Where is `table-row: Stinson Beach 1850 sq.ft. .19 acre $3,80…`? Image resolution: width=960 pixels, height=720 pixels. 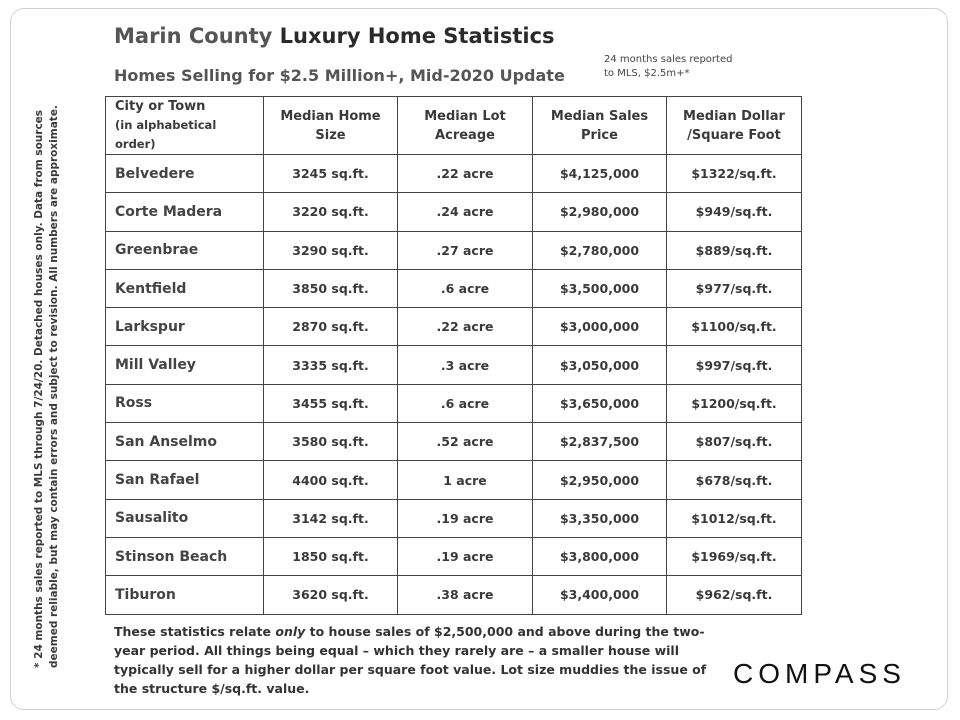 table-row: Stinson Beach 1850 sq.ft. .19 acre $3,80… is located at coordinates (453, 556).